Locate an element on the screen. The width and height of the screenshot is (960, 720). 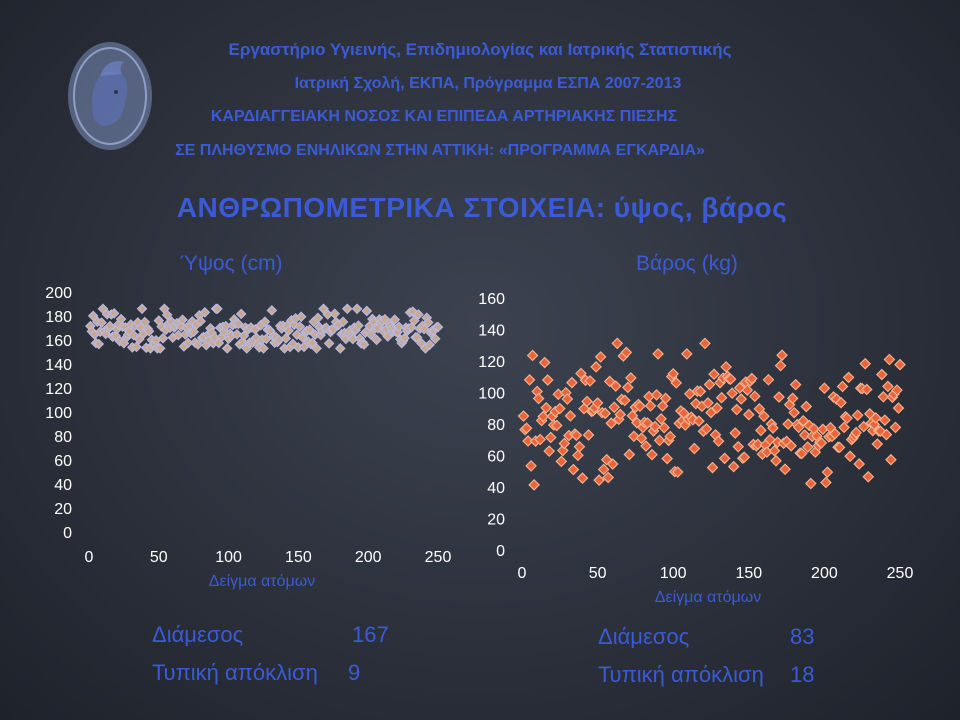
weight-y-tick-label: 80 is located at coordinates (496, 425).